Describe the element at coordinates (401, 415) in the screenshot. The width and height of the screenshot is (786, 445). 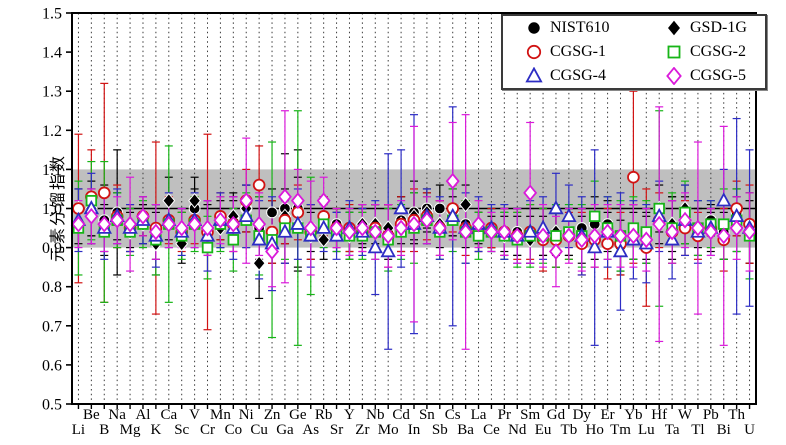
I see `svg-text: Cd` at that location.